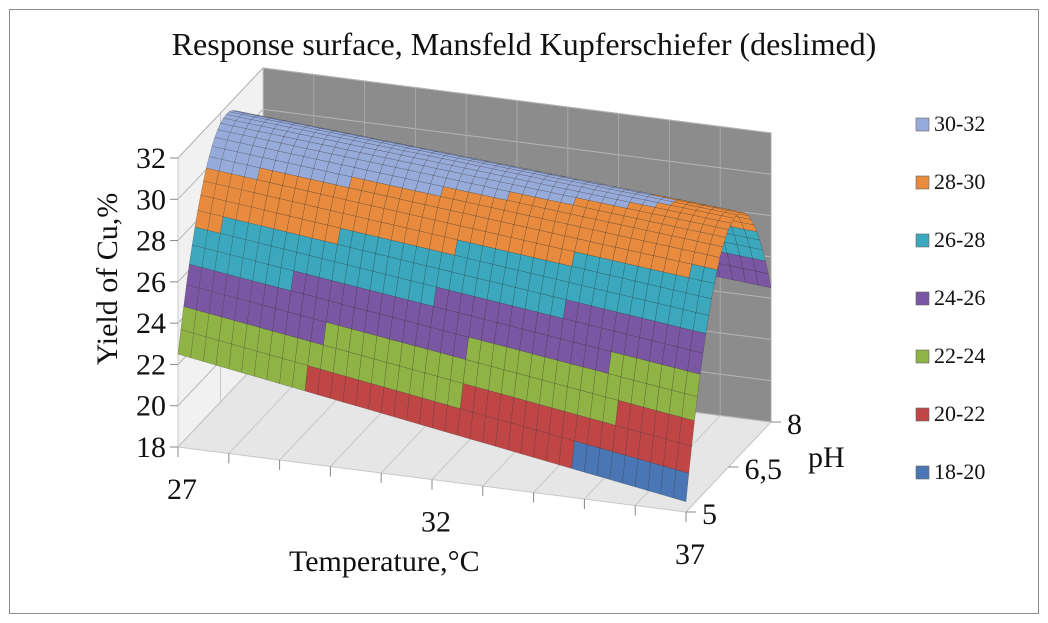 This screenshot has height=623, width=1048. What do you see at coordinates (436, 522) in the screenshot?
I see `x-tick-label: 32` at bounding box center [436, 522].